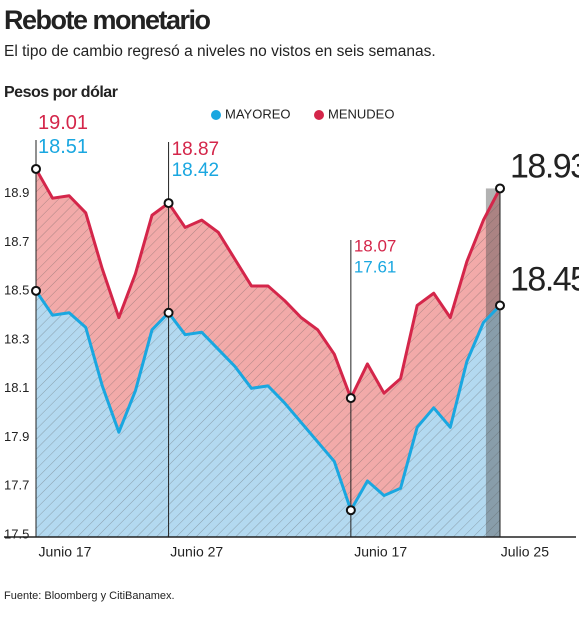 Image resolution: width=579 pixels, height=620 pixels. Describe the element at coordinates (16, 533) in the screenshot. I see `y-tick-label: 17.5` at that location.